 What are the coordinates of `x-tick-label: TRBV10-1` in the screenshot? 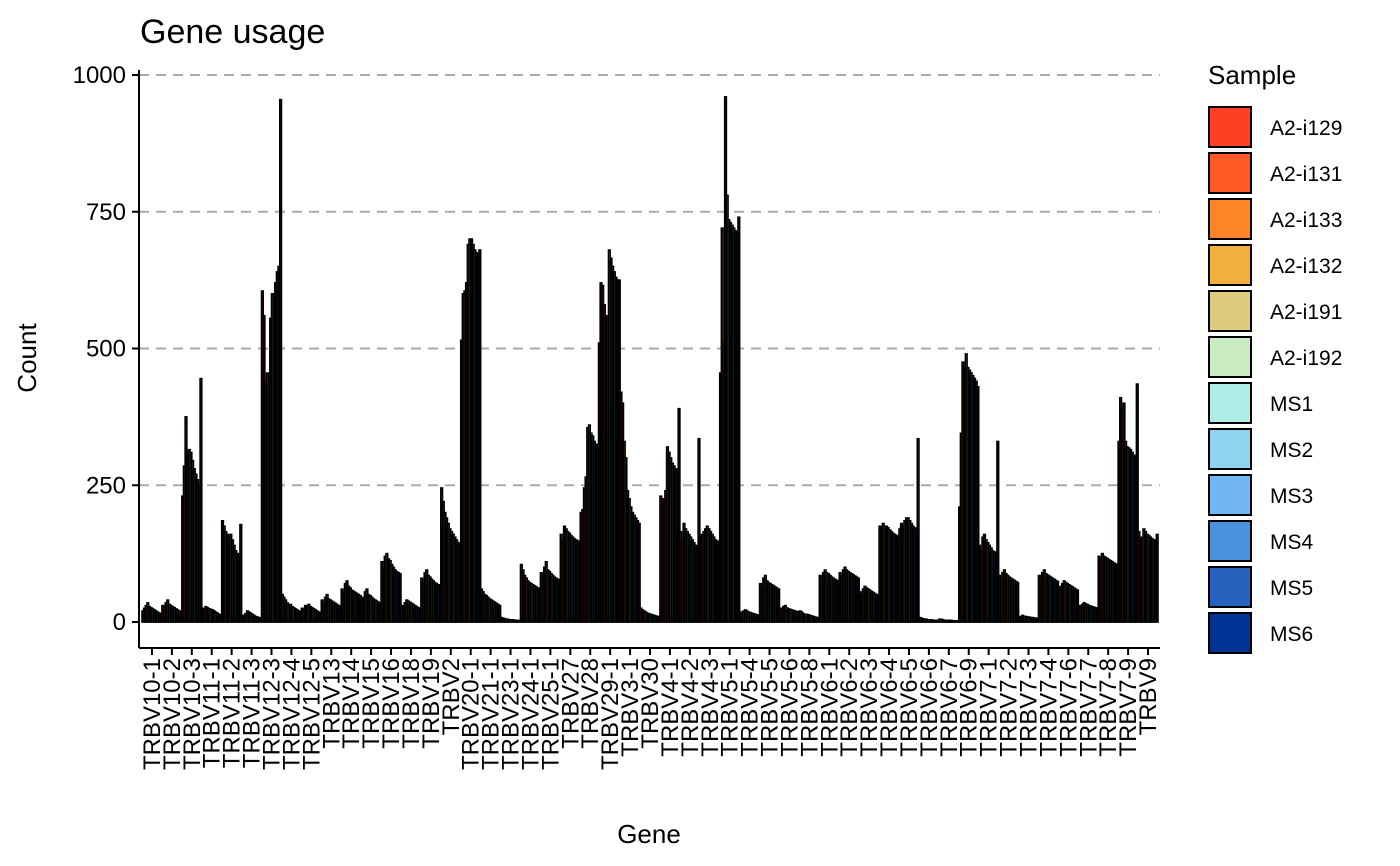 It's located at (152, 714).